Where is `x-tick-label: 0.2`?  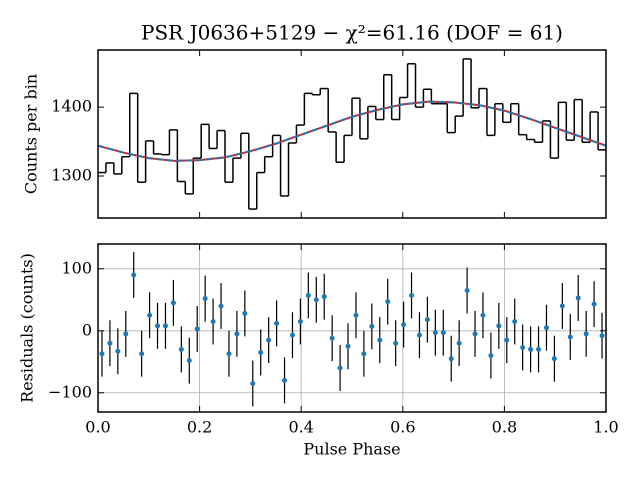 x-tick-label: 0.2 is located at coordinates (199, 427).